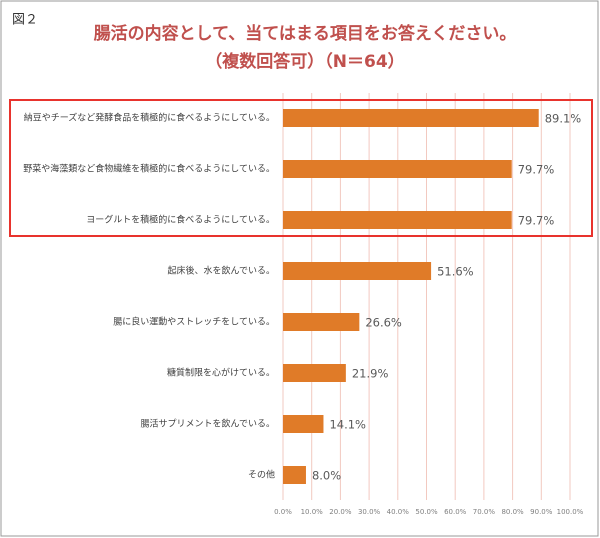 The height and width of the screenshot is (538, 600). I want to click on chart-subtitle: （複数回答可）（N＝64）, so click(304, 61).